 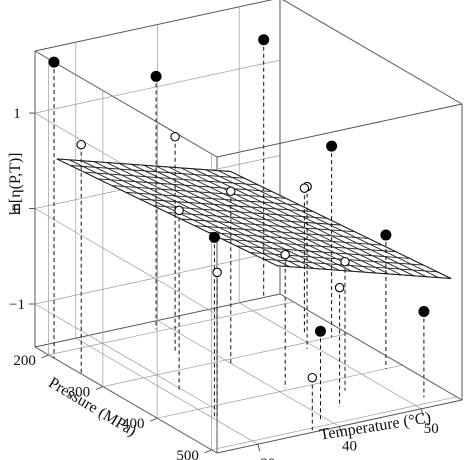 I want to click on x-tick-label: 40, so click(x=349, y=447).